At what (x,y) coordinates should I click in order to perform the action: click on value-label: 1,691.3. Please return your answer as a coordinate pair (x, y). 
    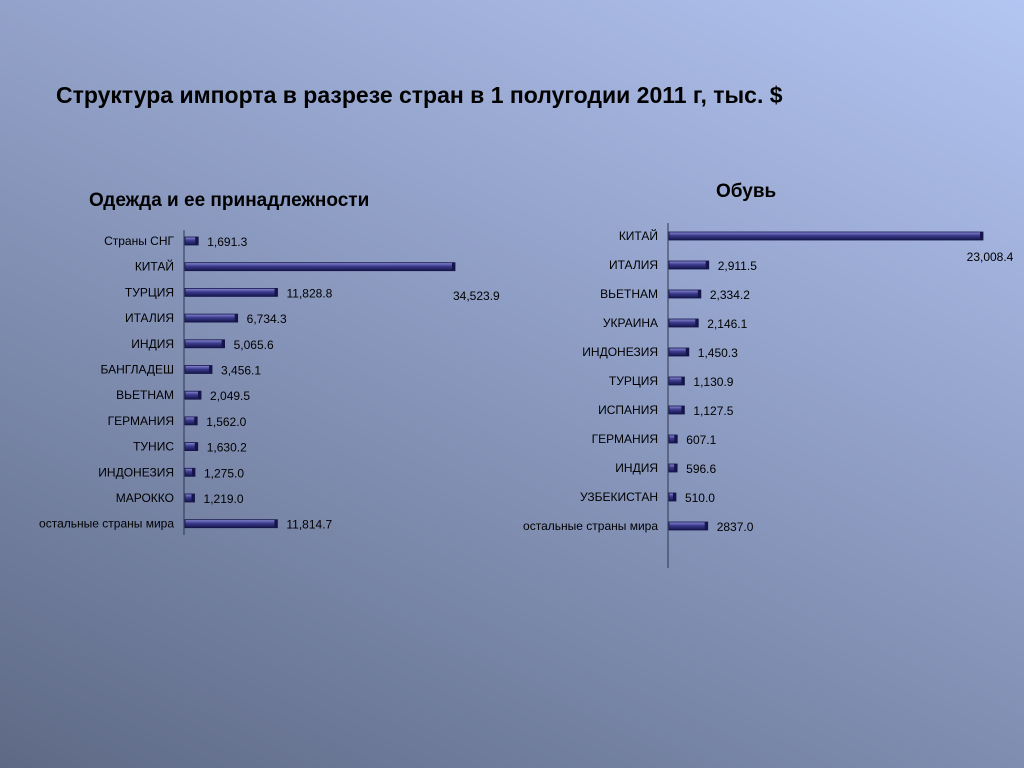
    Looking at the image, I should click on (227, 242).